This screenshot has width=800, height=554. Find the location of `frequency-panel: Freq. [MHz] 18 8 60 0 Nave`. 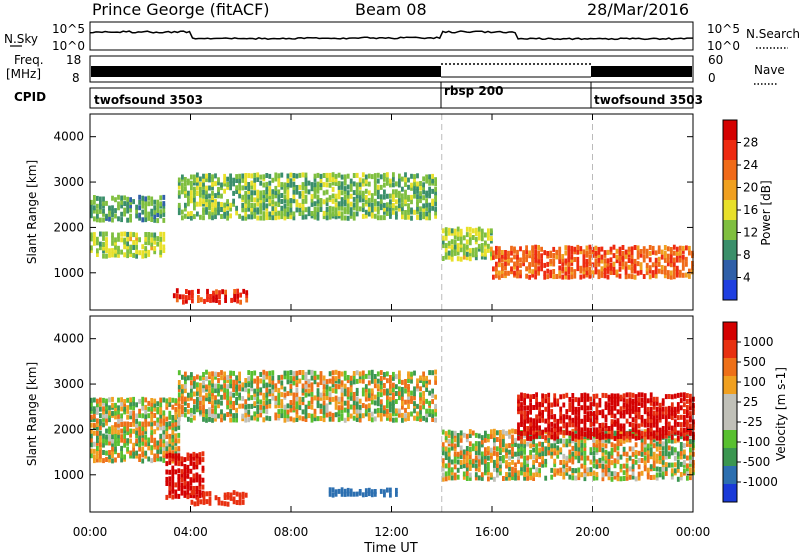

frequency-panel: Freq. [MHz] 18 8 60 0 Nave is located at coordinates (395, 69).